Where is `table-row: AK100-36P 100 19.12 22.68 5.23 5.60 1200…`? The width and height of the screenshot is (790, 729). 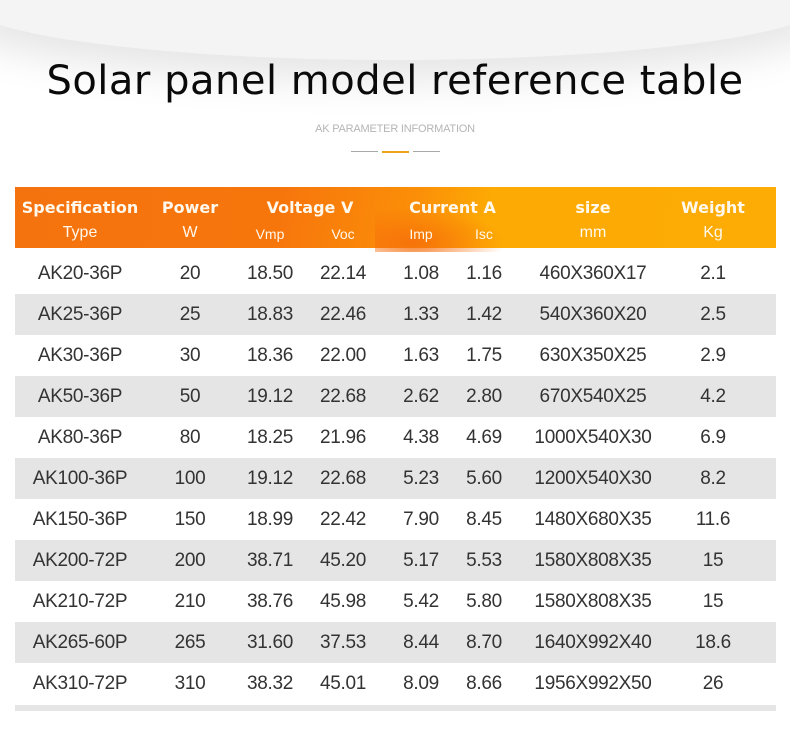
table-row: AK100-36P 100 19.12 22.68 5.23 5.60 1200… is located at coordinates (395, 478).